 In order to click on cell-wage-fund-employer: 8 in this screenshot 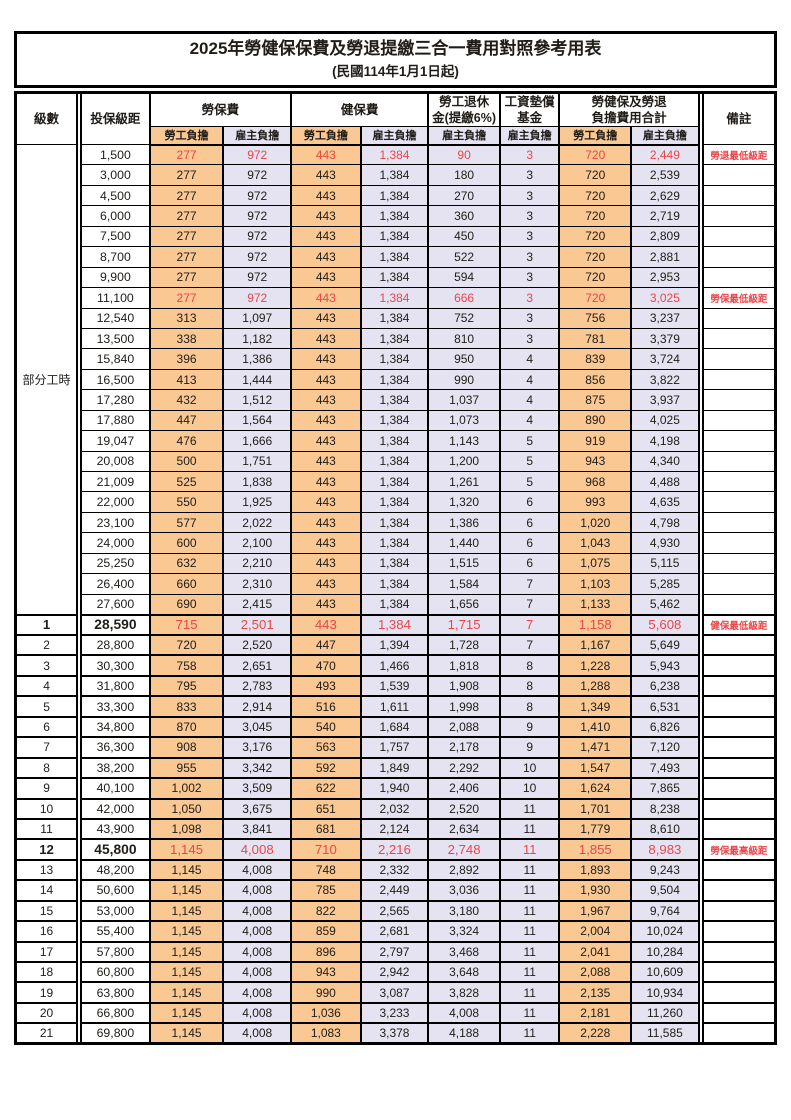, I will do `click(529, 706)`.